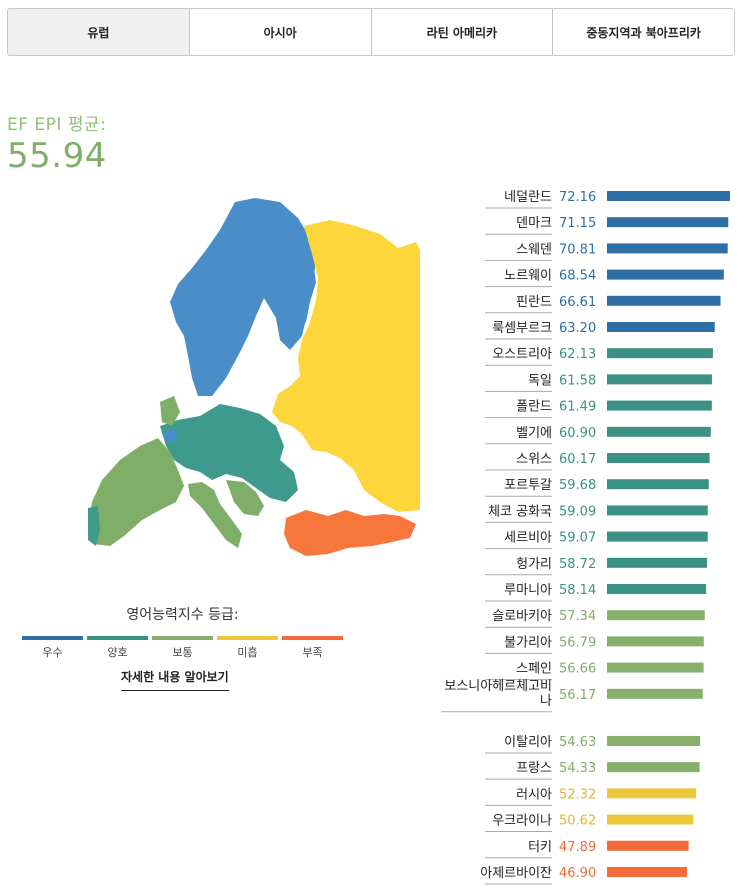 The width and height of the screenshot is (756, 888). What do you see at coordinates (577, 249) in the screenshot?
I see `value-label: 70.81` at bounding box center [577, 249].